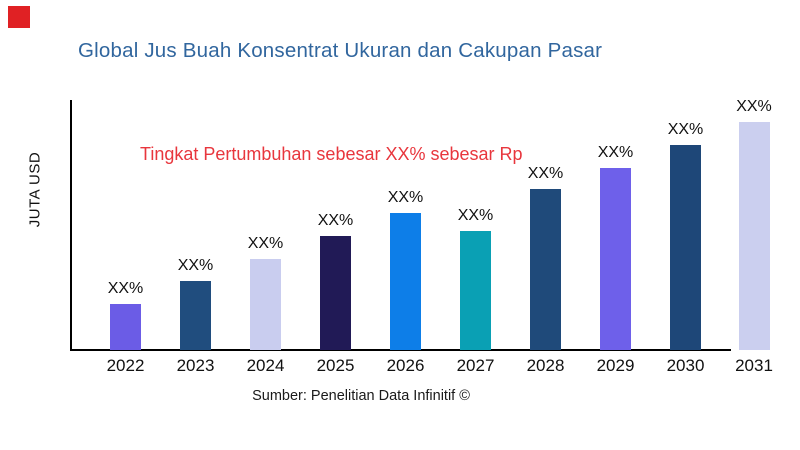  What do you see at coordinates (125, 327) in the screenshot?
I see `bar-2022` at bounding box center [125, 327].